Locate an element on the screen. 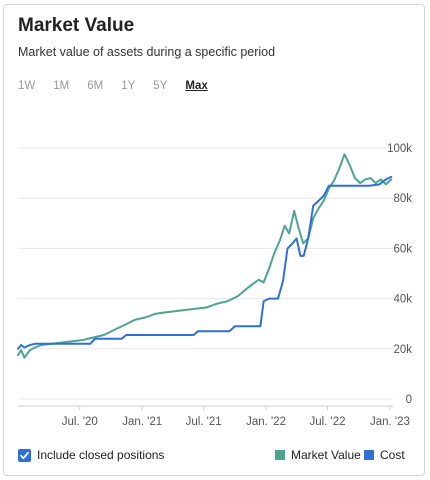  y-tick-label: 40k is located at coordinates (402, 300).